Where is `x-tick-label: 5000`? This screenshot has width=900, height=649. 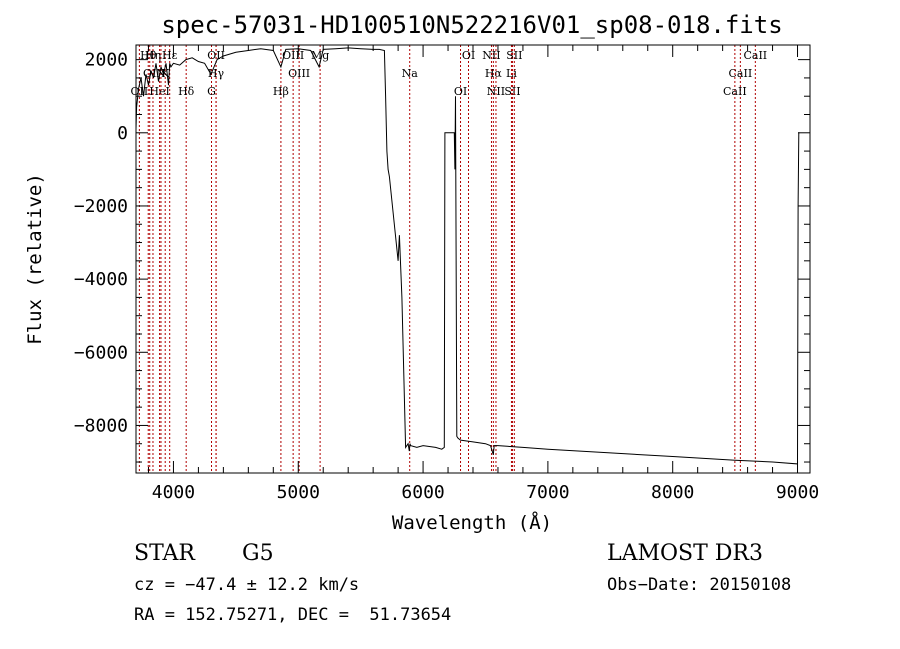 x-tick-label: 5000 is located at coordinates (298, 492).